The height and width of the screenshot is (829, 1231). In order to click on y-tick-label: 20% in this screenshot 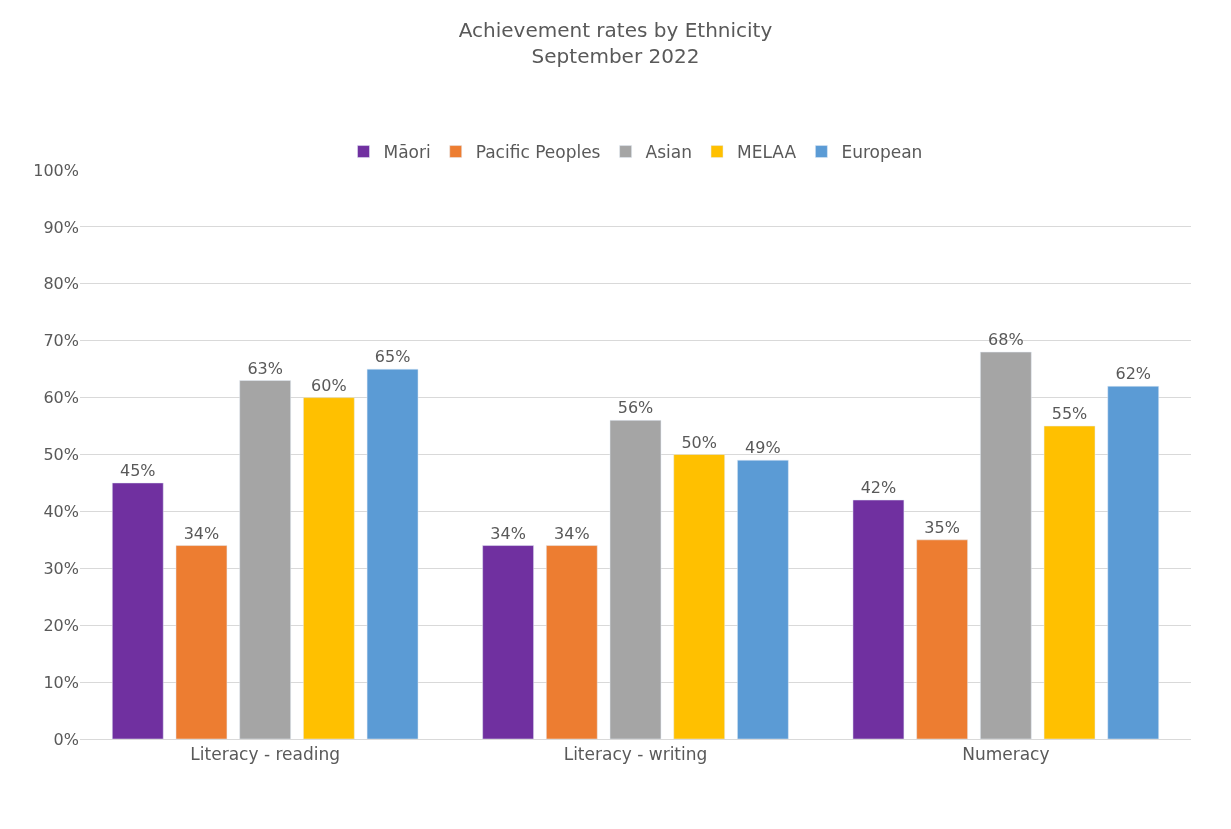, I will do `click(61, 625)`.